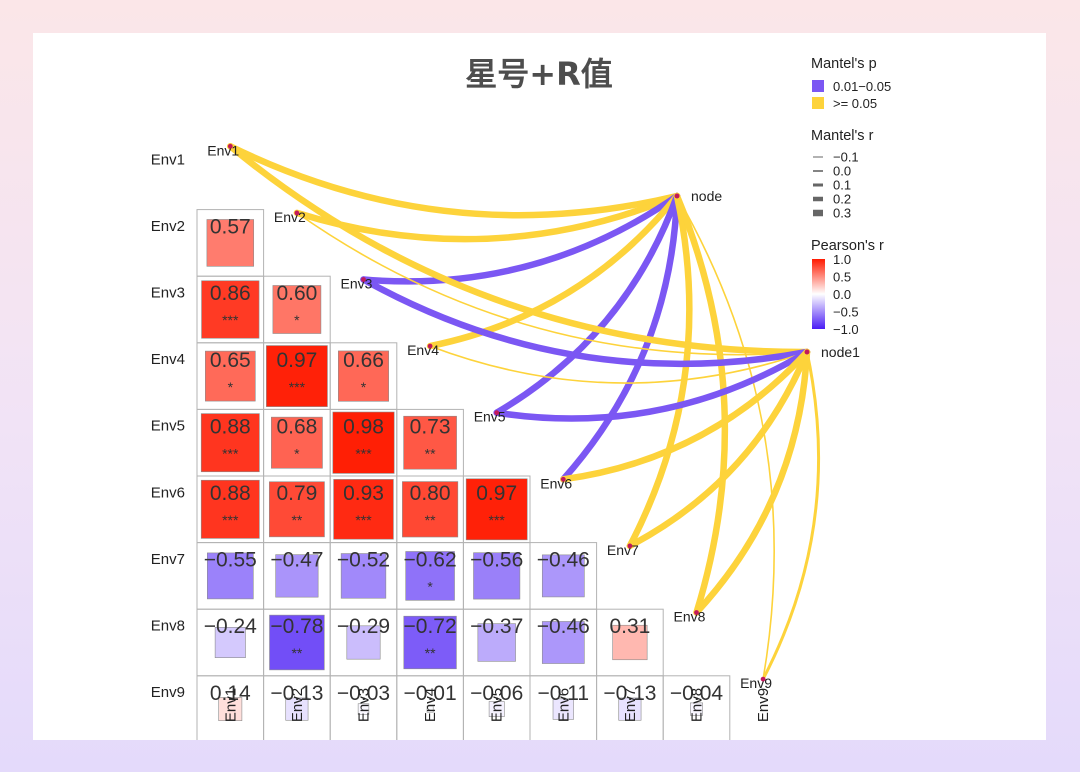 This screenshot has width=1080, height=772. What do you see at coordinates (842, 171) in the screenshot?
I see `legend-label-r-0.0: 0.0` at bounding box center [842, 171].